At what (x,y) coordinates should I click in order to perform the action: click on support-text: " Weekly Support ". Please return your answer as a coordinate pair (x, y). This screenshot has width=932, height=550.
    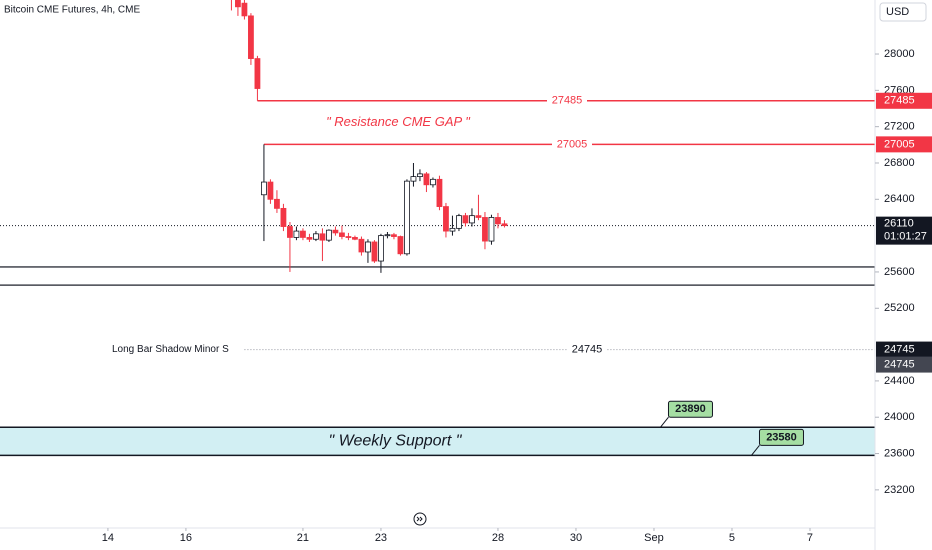
    Looking at the image, I should click on (396, 441).